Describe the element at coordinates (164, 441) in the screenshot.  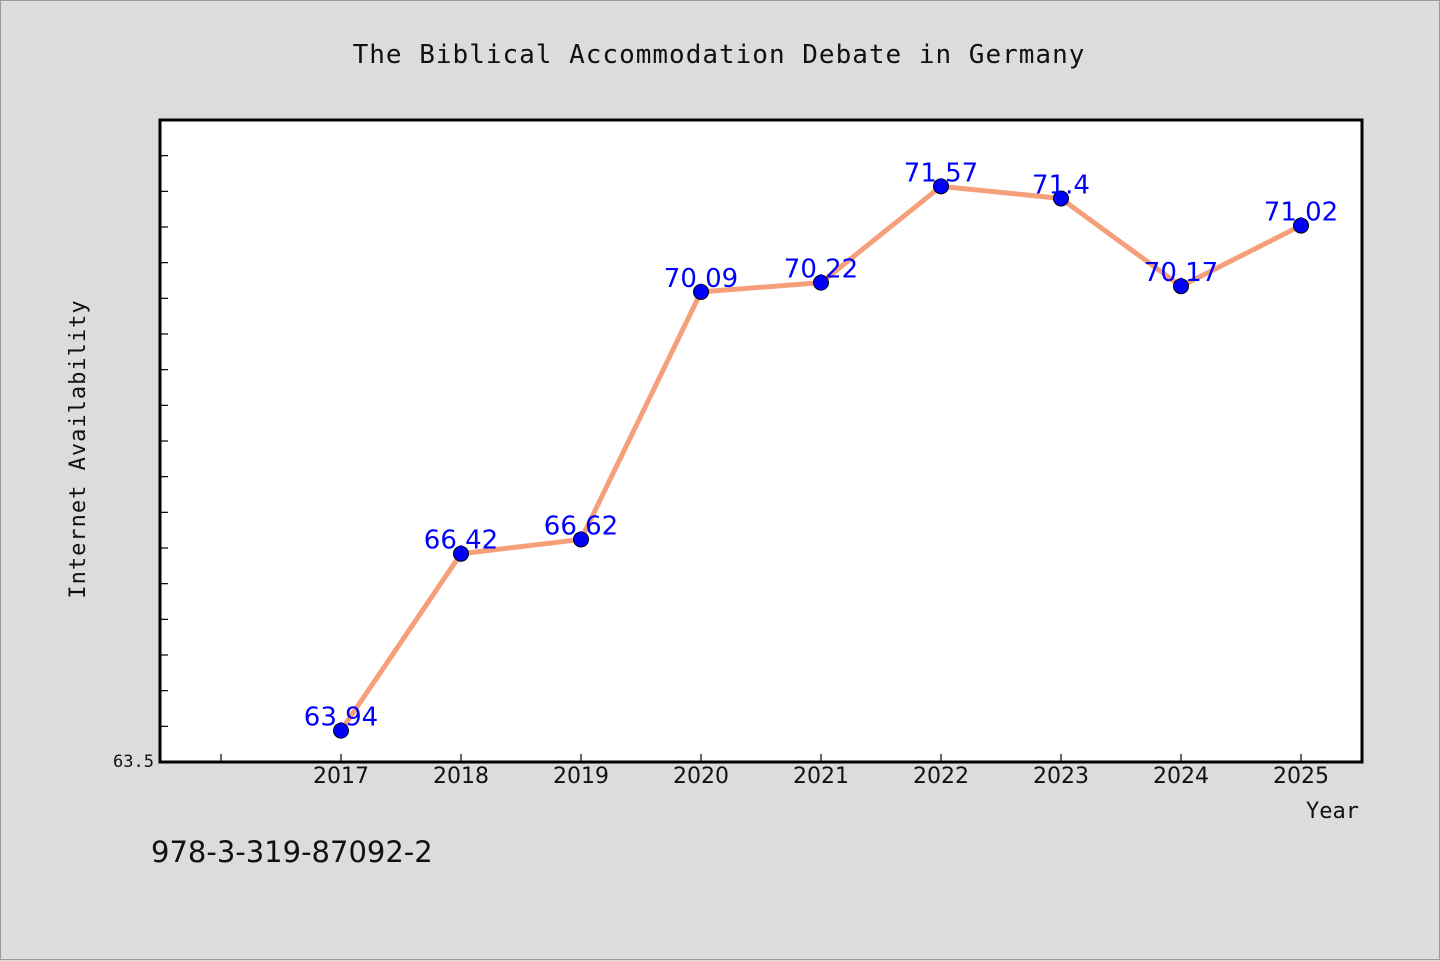
I see `y-axis-ticks` at that location.